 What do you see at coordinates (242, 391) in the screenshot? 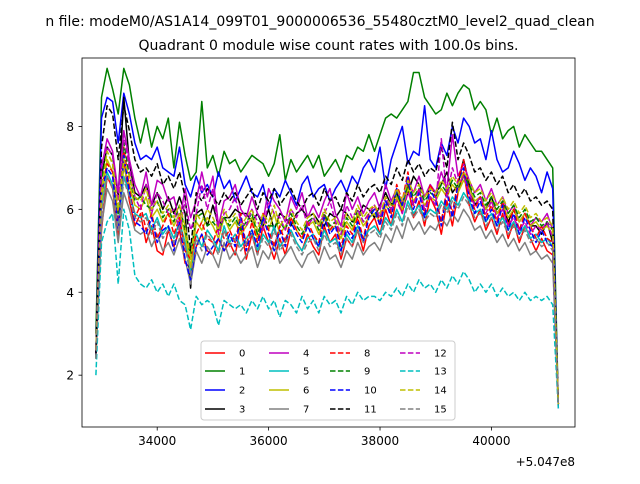
I see `legend-label-2: 2` at bounding box center [242, 391].